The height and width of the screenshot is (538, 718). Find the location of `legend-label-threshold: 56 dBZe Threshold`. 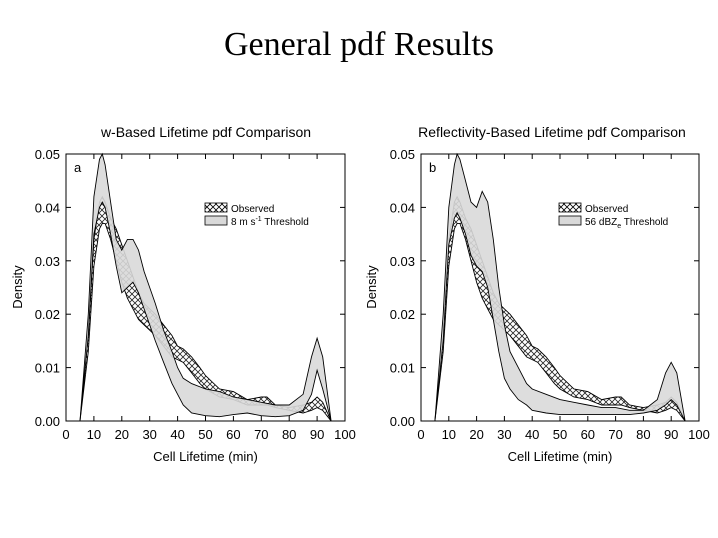

legend-label-threshold: 56 dBZe Threshold is located at coordinates (626, 223).